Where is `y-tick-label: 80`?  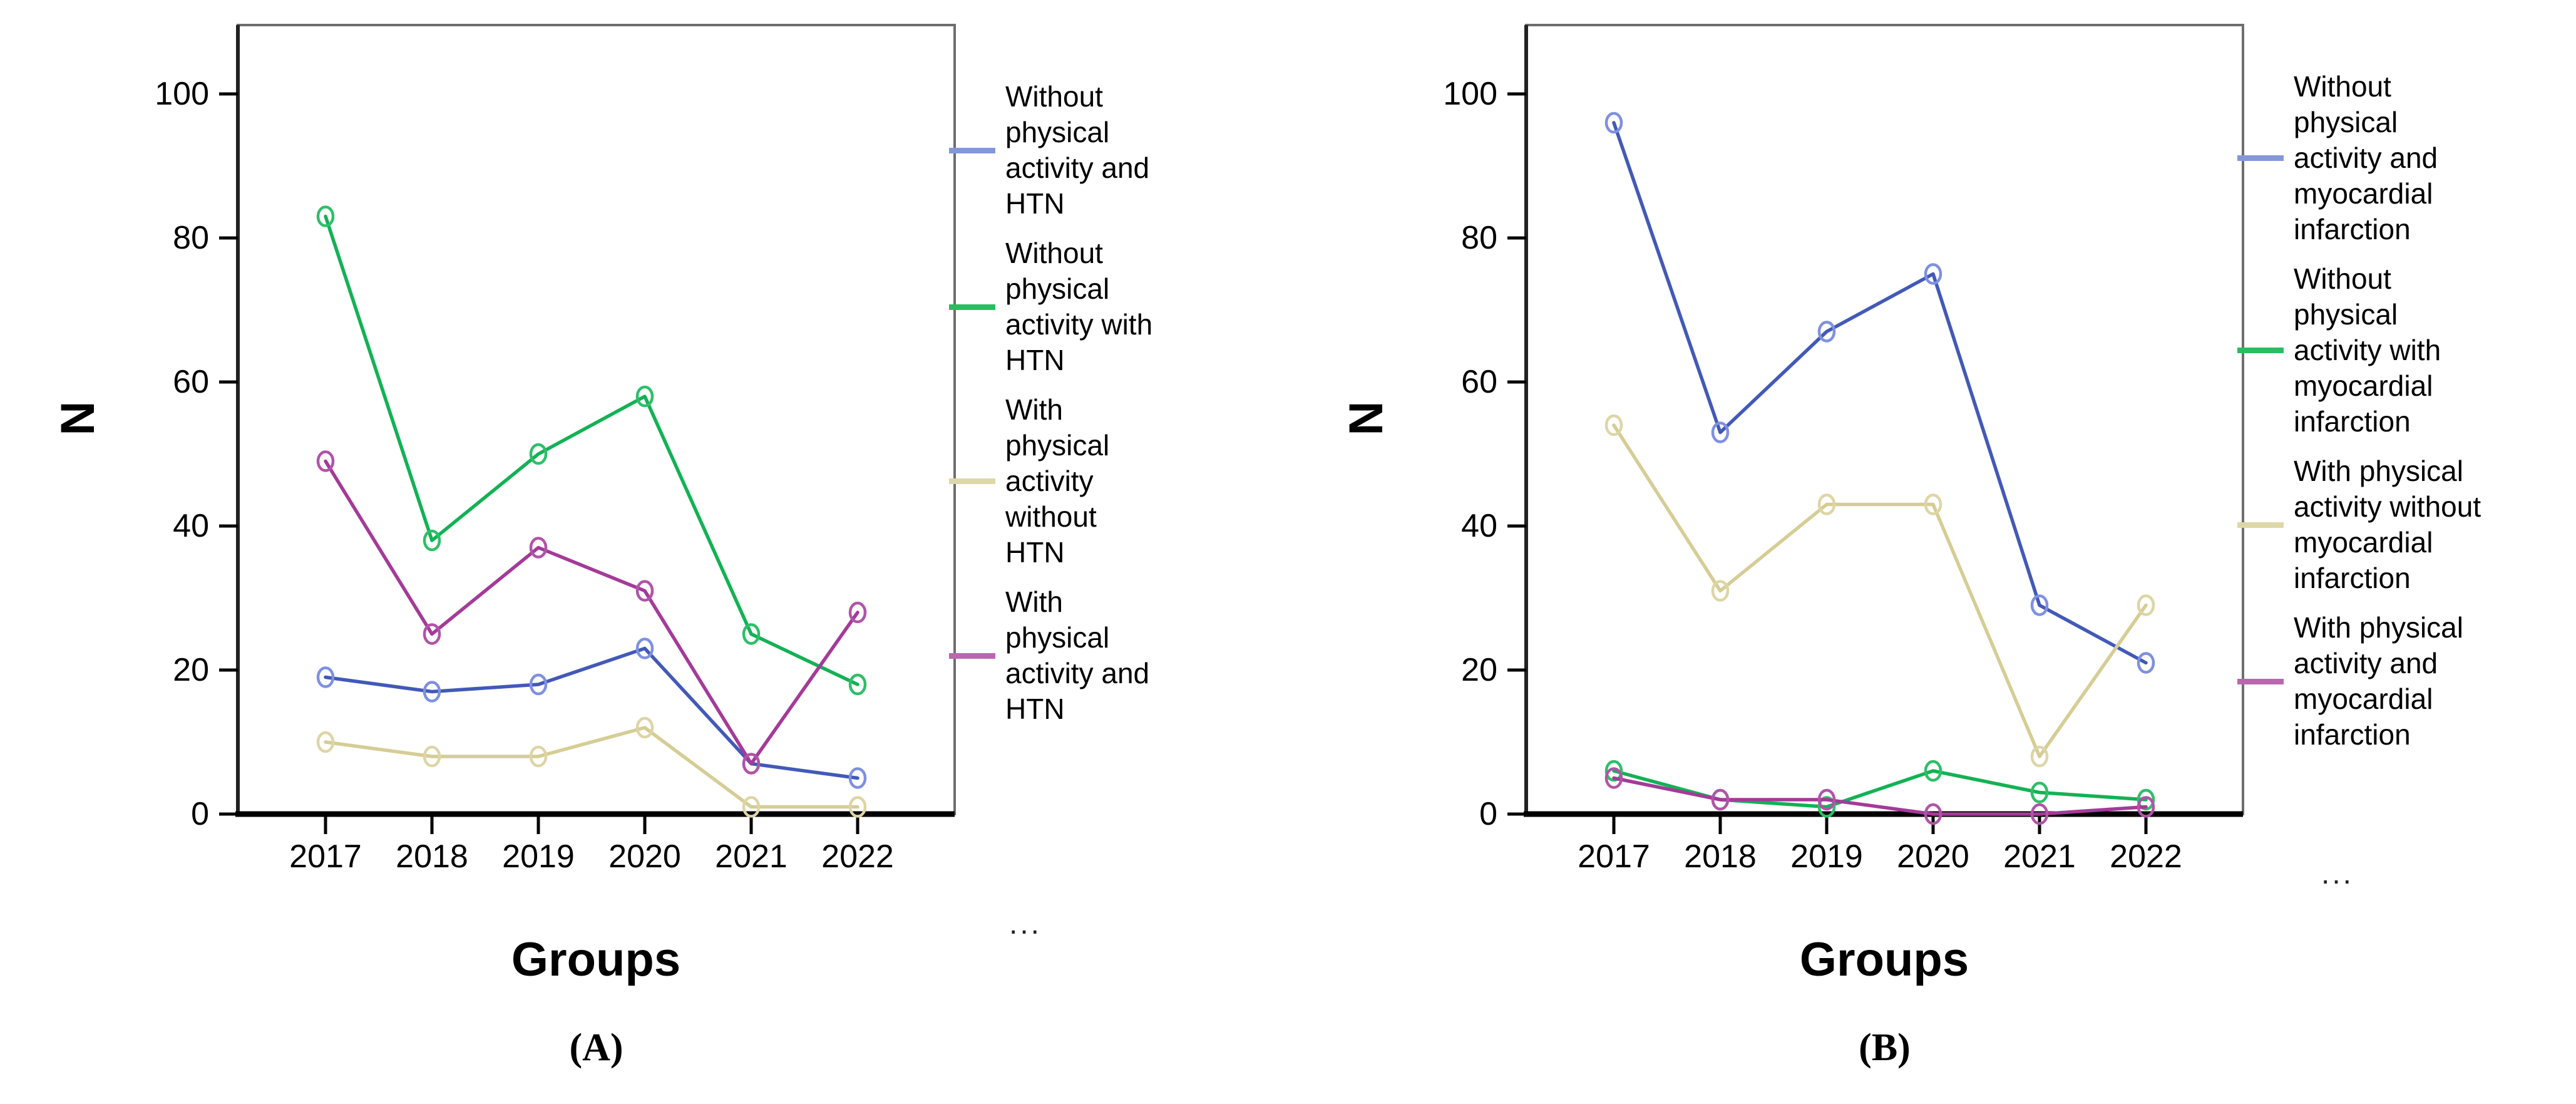 y-tick-label: 80 is located at coordinates (1479, 238).